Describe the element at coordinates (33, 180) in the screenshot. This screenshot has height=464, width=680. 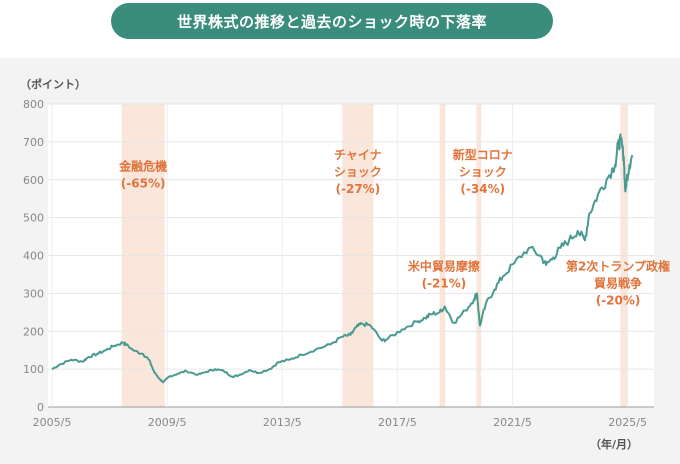
I see `y-tick-label: 600` at that location.